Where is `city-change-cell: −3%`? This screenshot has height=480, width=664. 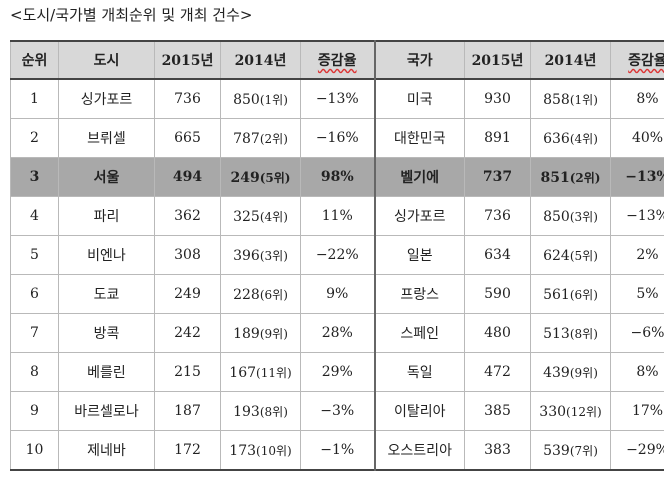 city-change-cell: −3% is located at coordinates (338, 411).